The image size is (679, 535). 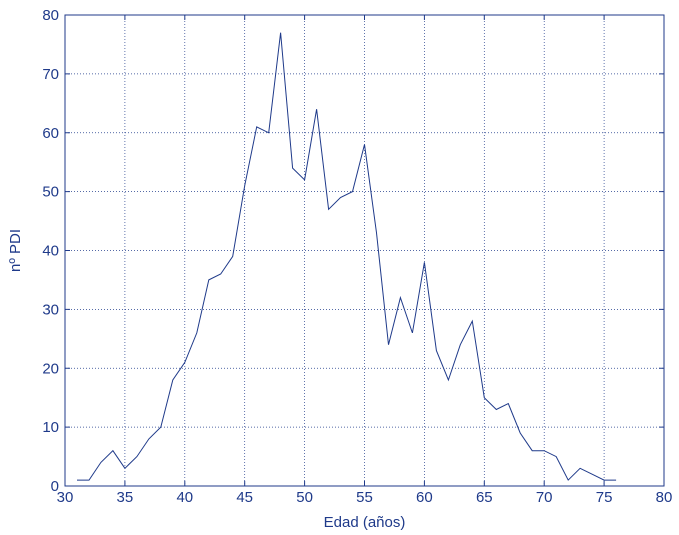 What do you see at coordinates (50, 192) in the screenshot?
I see `y-tick-label: 50` at bounding box center [50, 192].